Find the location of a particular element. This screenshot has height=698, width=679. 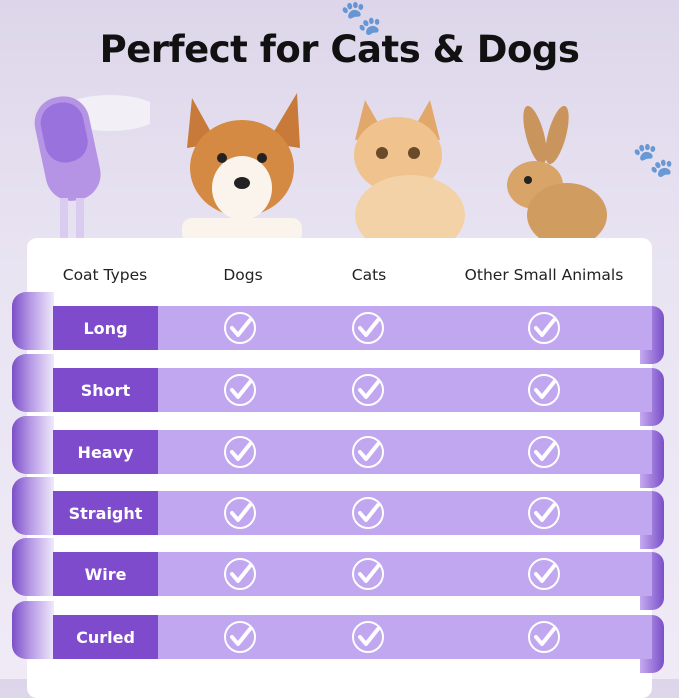

header-cats: Cats is located at coordinates (369, 275).